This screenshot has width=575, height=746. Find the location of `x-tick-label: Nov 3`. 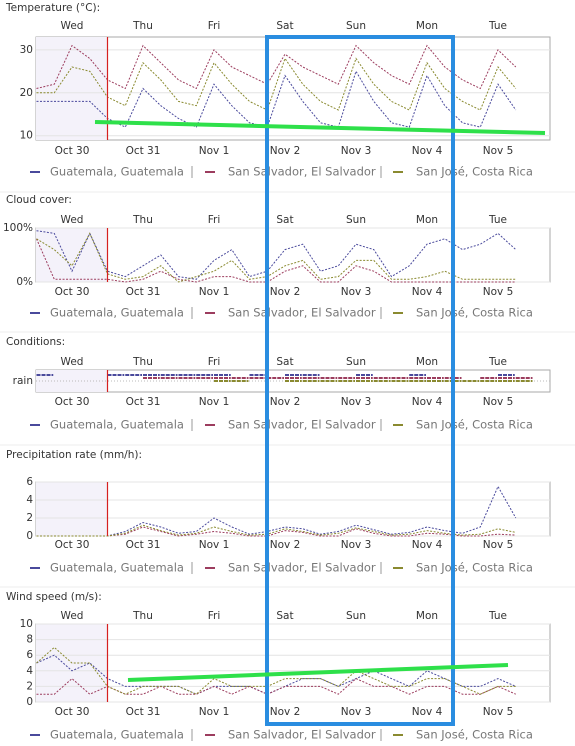

x-tick-label: Nov 3 is located at coordinates (356, 151).